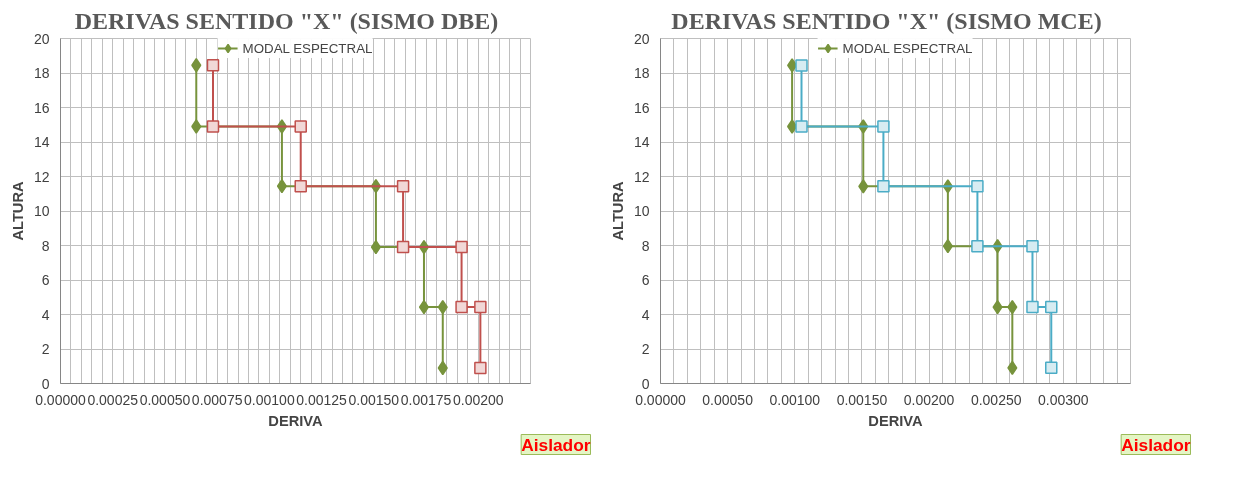 The image size is (1236, 477). What do you see at coordinates (217, 399) in the screenshot?
I see `x-tick-label: 0.00075` at bounding box center [217, 399].